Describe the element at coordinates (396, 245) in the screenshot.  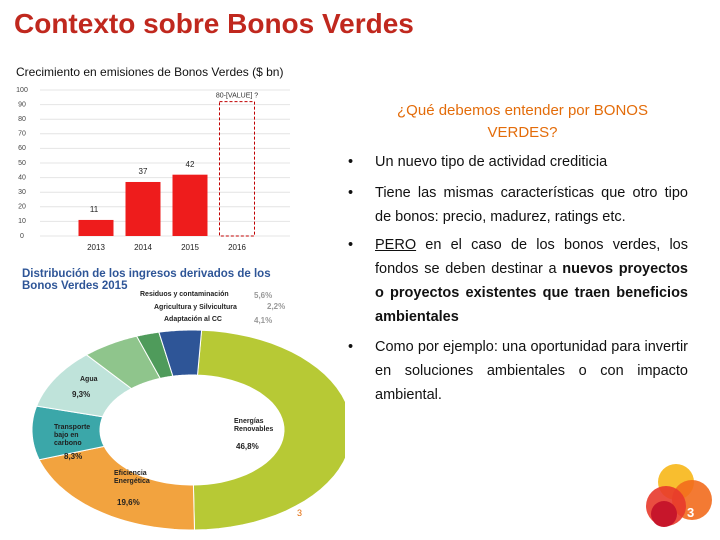
I see `text-run: PERO` at that location.